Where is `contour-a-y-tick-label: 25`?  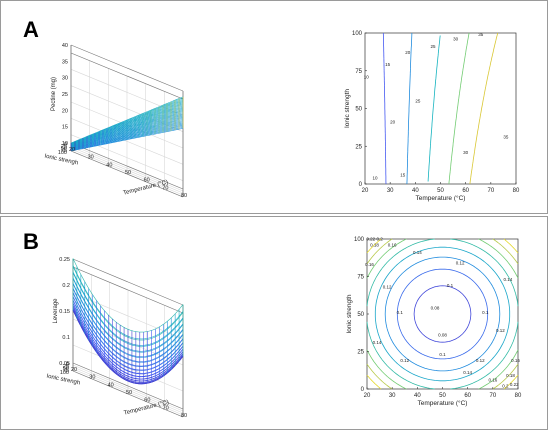
contour-a-y-tick-label: 25 is located at coordinates (358, 147).